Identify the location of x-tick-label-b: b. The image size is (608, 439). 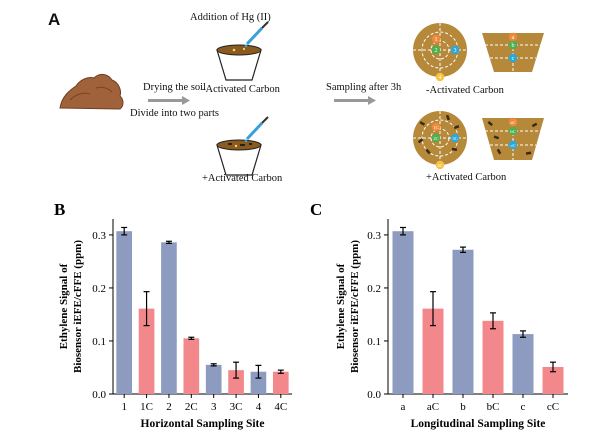
(463, 407).